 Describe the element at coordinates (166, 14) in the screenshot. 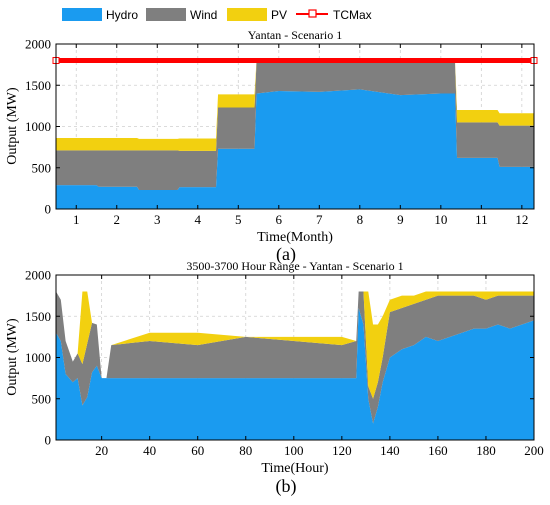

I see `legend-swatch-wind` at that location.